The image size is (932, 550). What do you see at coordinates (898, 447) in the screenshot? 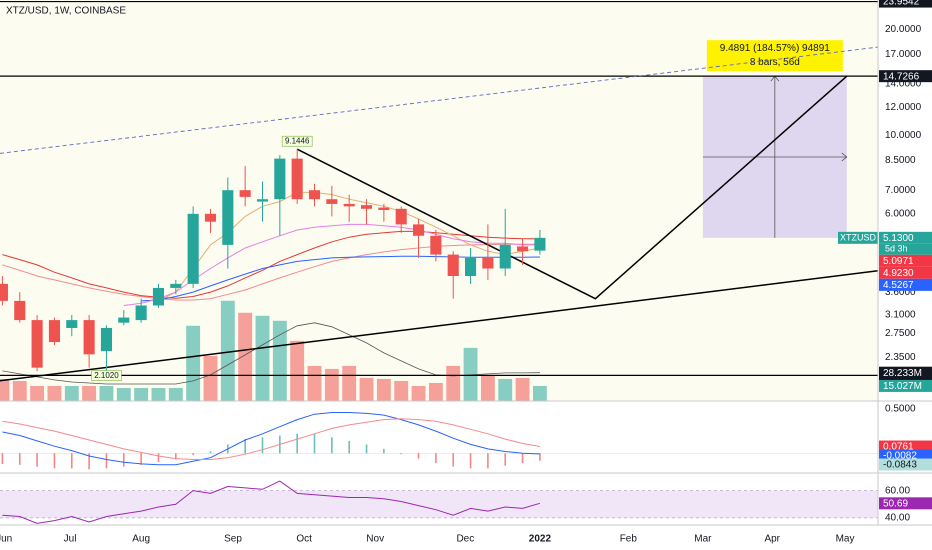
I see `macd-label: 0.0761` at bounding box center [898, 447].